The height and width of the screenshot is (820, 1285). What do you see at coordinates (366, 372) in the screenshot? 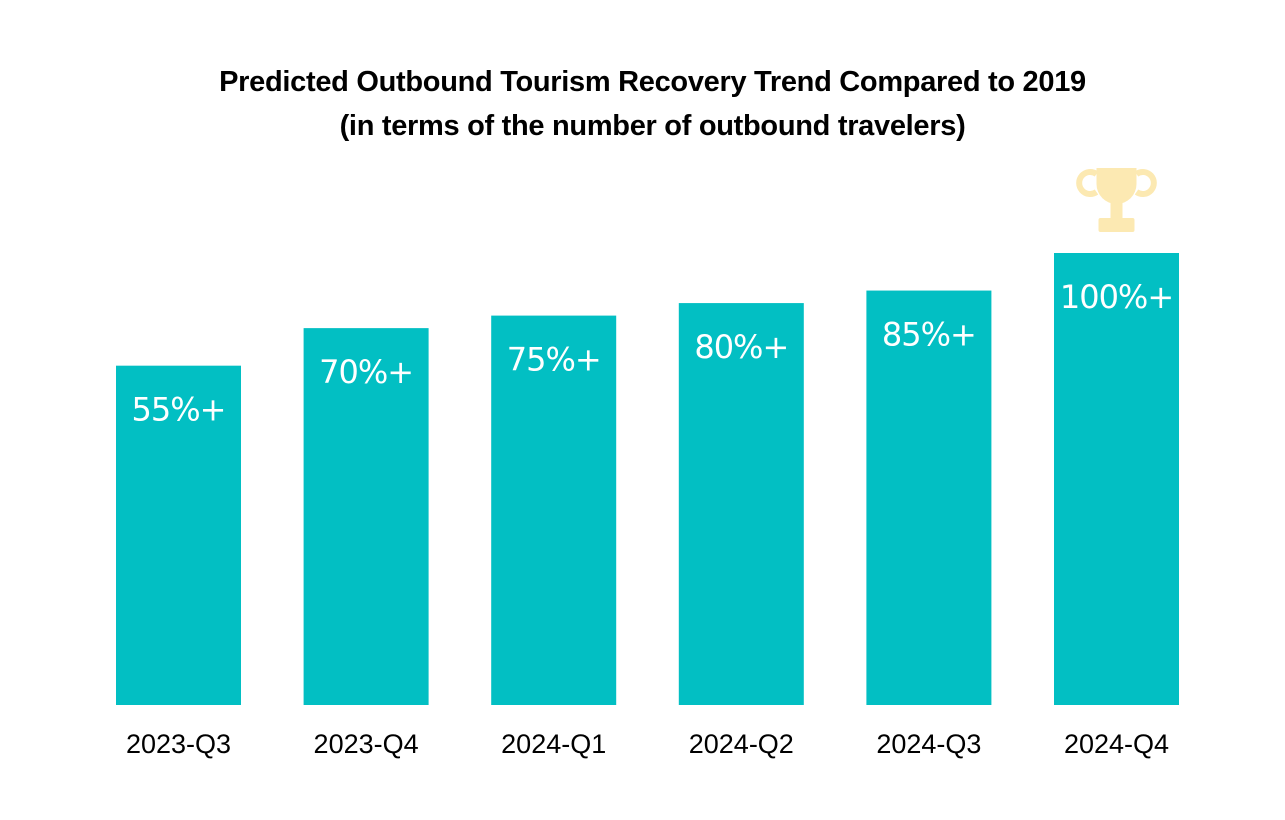
I see `data-label: 70%+` at bounding box center [366, 372].